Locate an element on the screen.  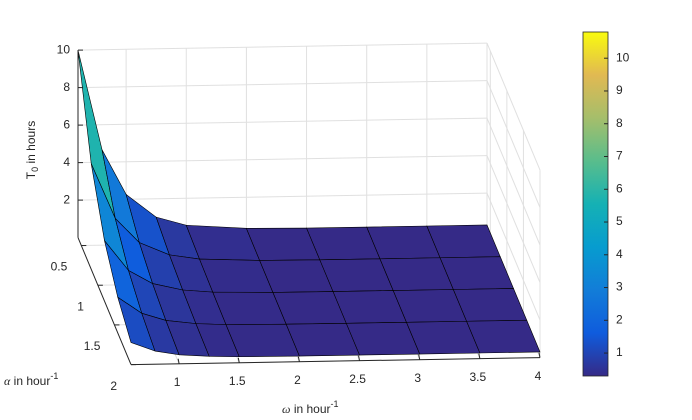
y-label: α in hour-1 is located at coordinates (31, 379).